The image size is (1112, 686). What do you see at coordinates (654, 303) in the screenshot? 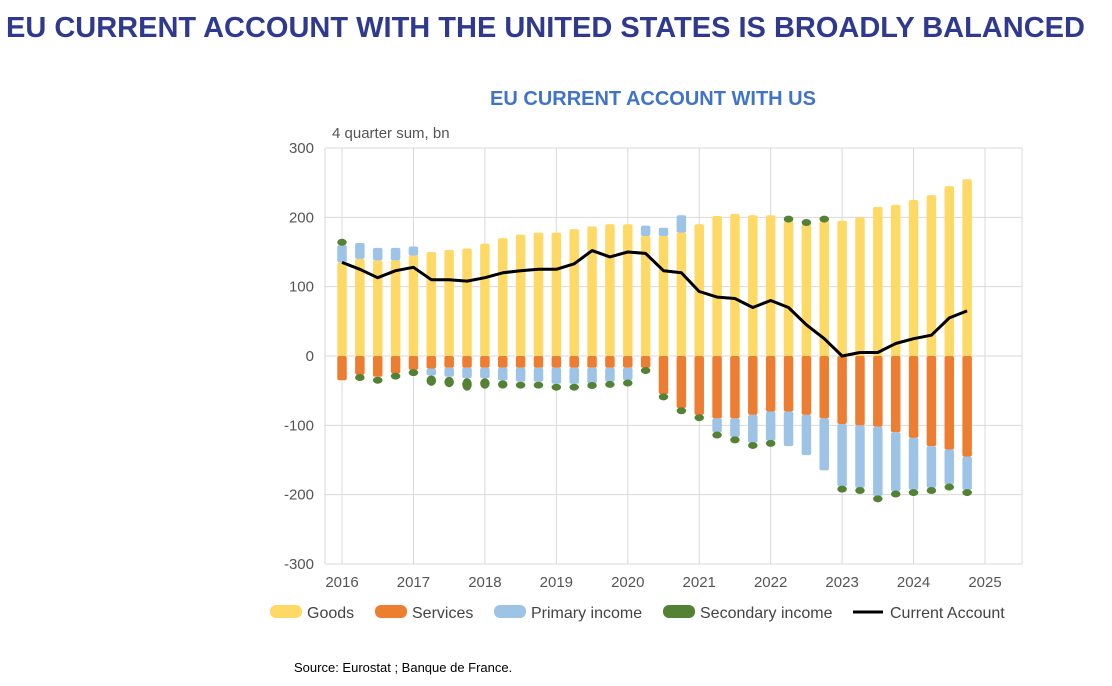
I see `line-layer` at bounding box center [654, 303].